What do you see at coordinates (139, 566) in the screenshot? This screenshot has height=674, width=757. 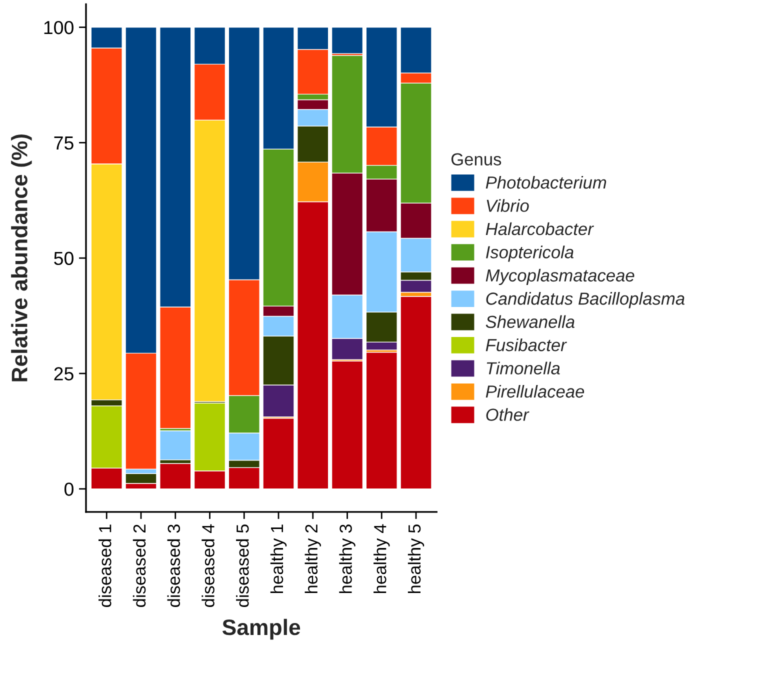 I see `x-tick-label: diseased 2` at bounding box center [139, 566].